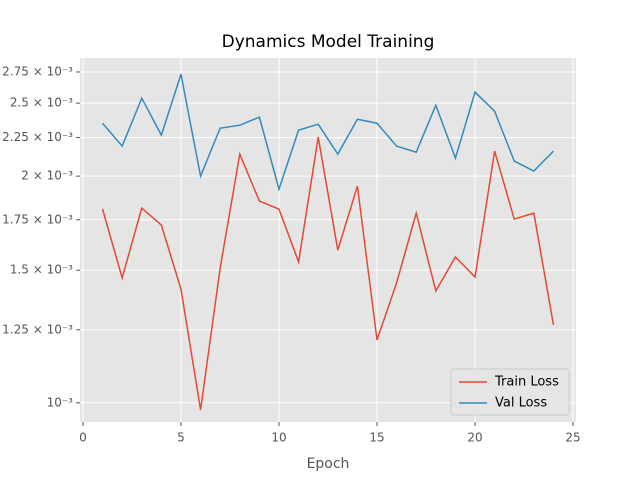  I want to click on legend-label: Train Loss, so click(526, 382).